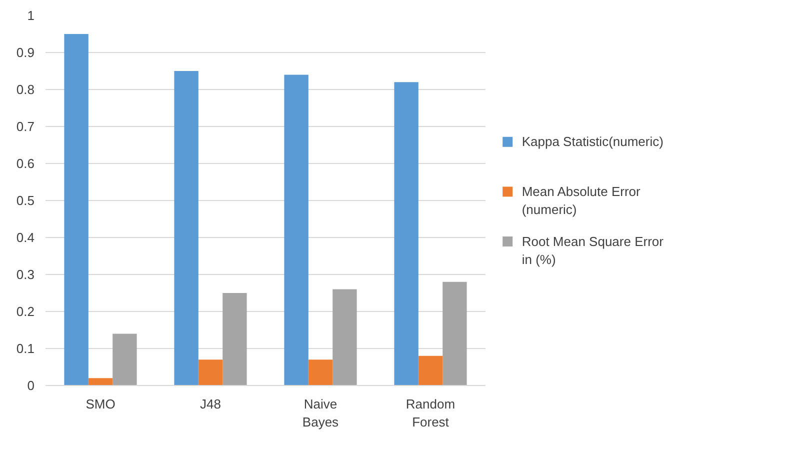 This screenshot has height=463, width=785. What do you see at coordinates (25, 237) in the screenshot?
I see `y-tick-label: 0.4` at bounding box center [25, 237].